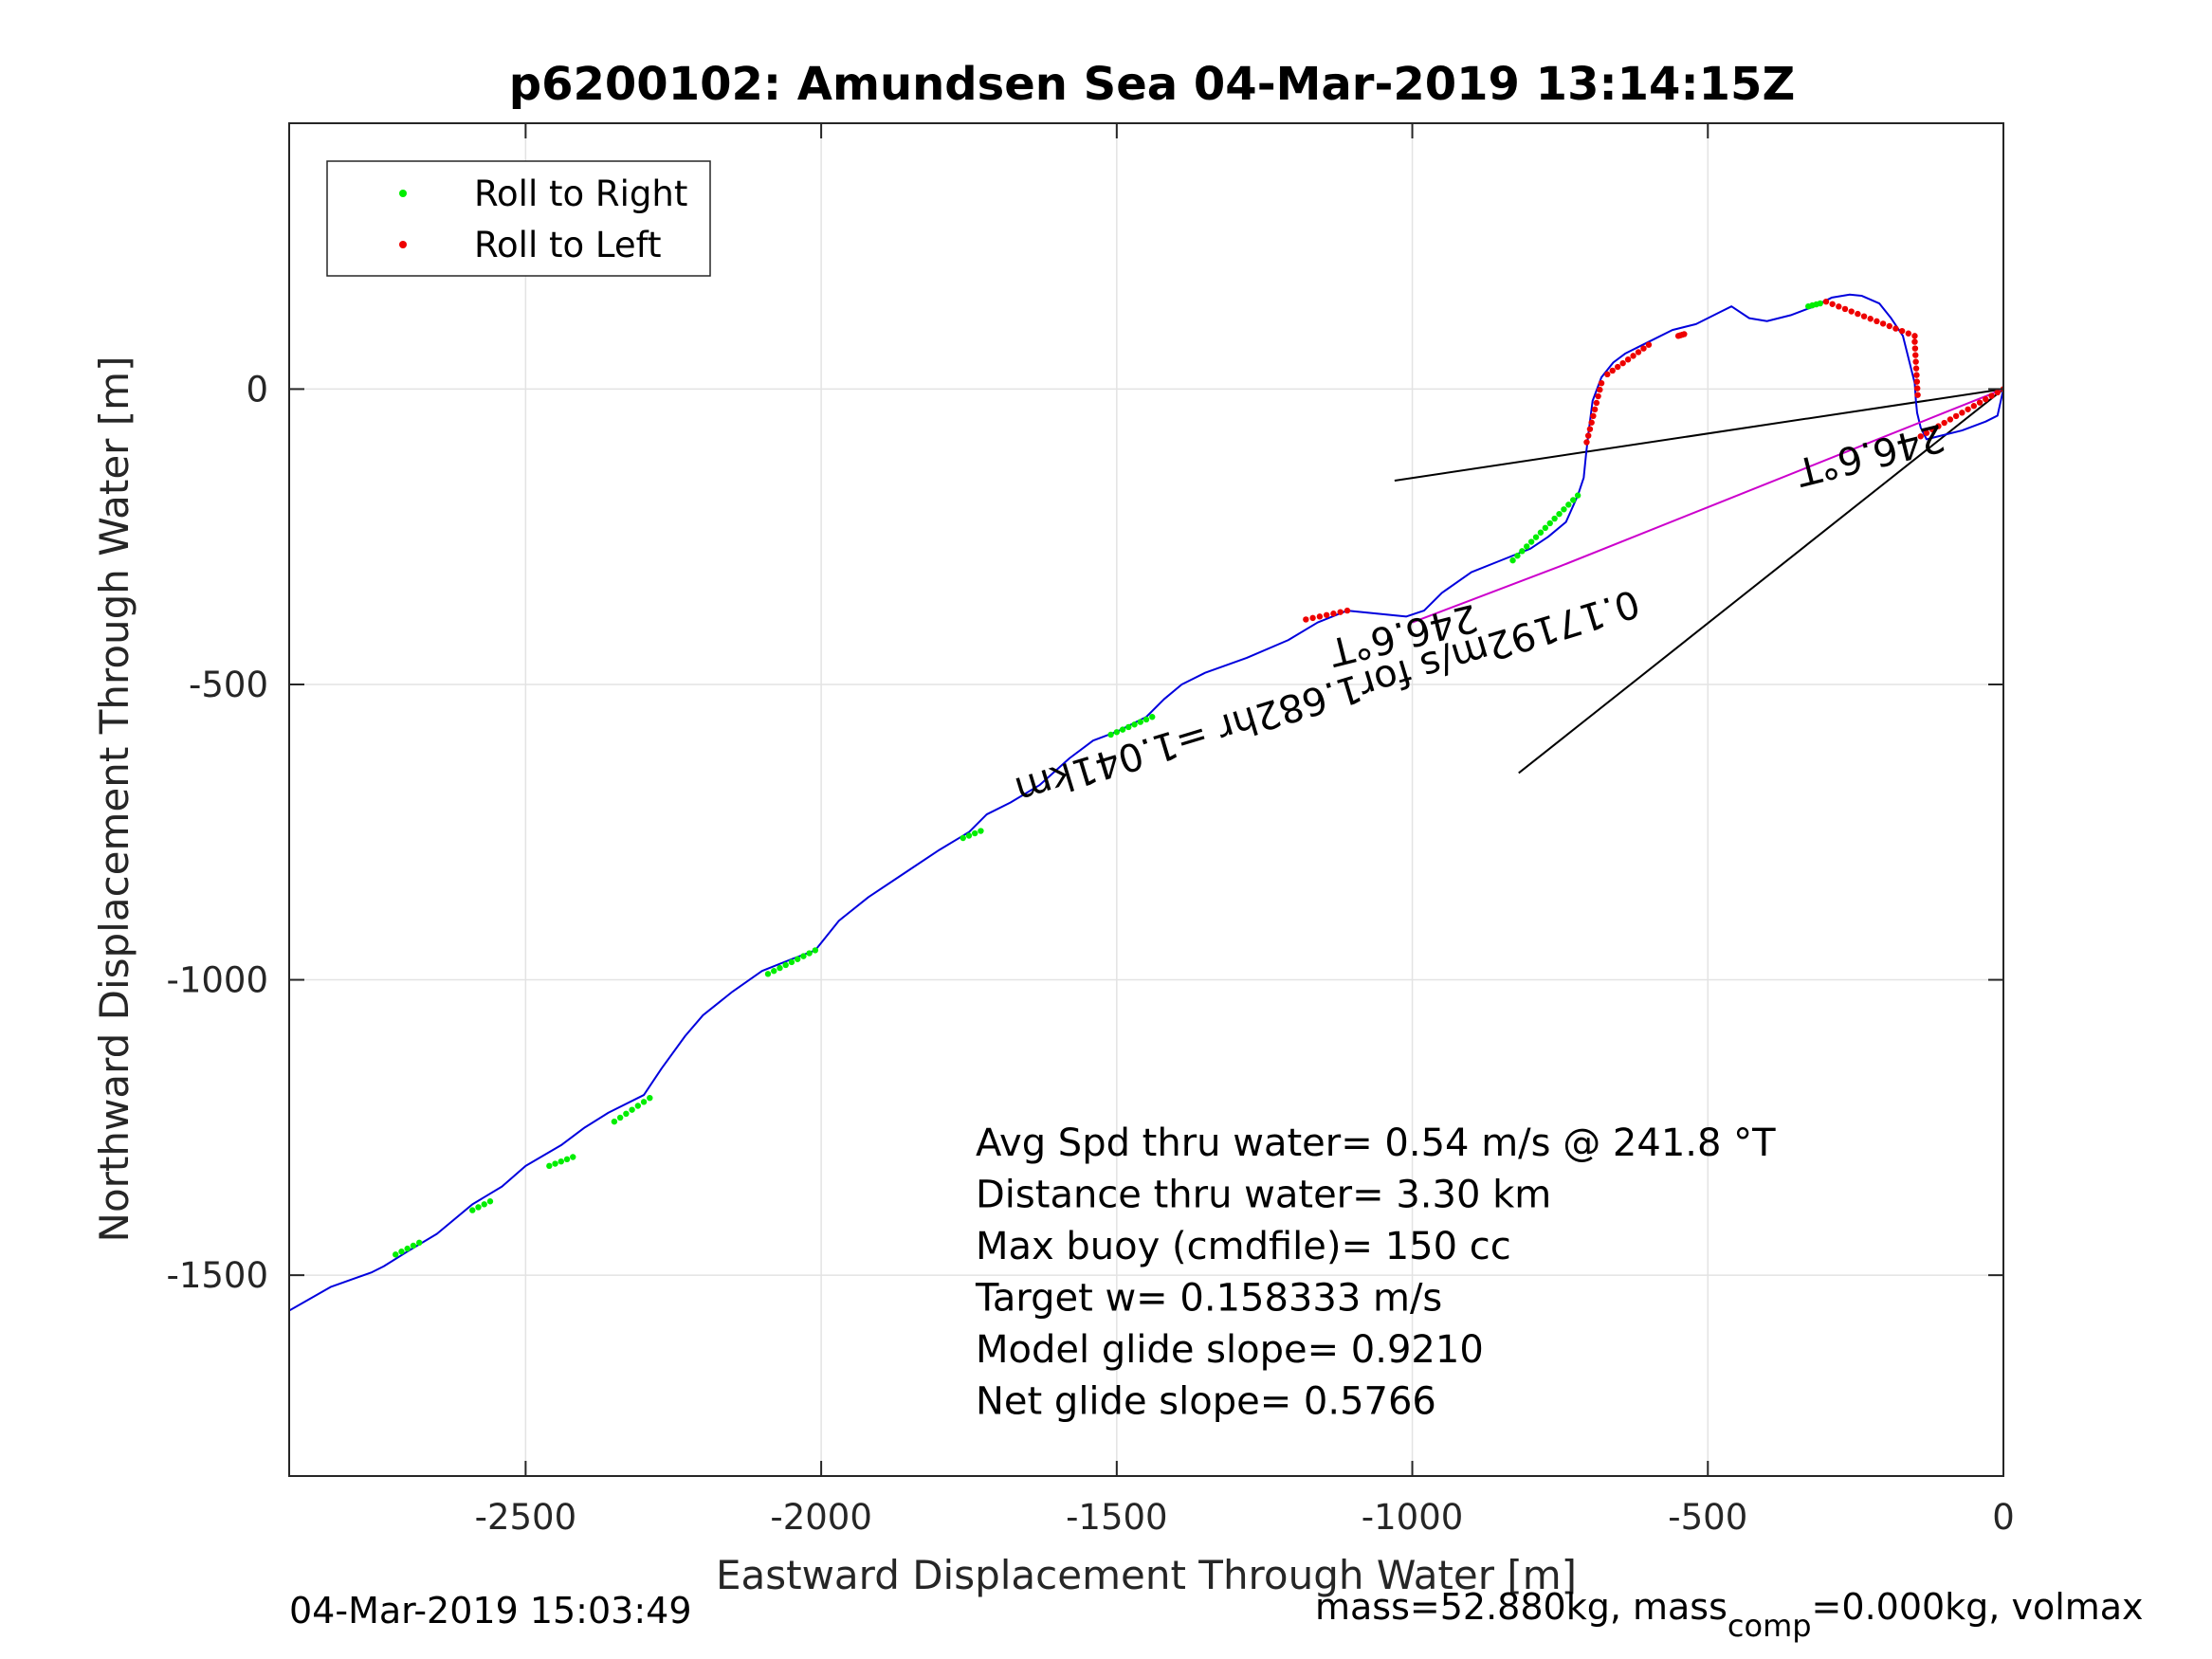  I want to click on footer-timestamp: 04-Mar-2019 15:03:49, so click(490, 1611).